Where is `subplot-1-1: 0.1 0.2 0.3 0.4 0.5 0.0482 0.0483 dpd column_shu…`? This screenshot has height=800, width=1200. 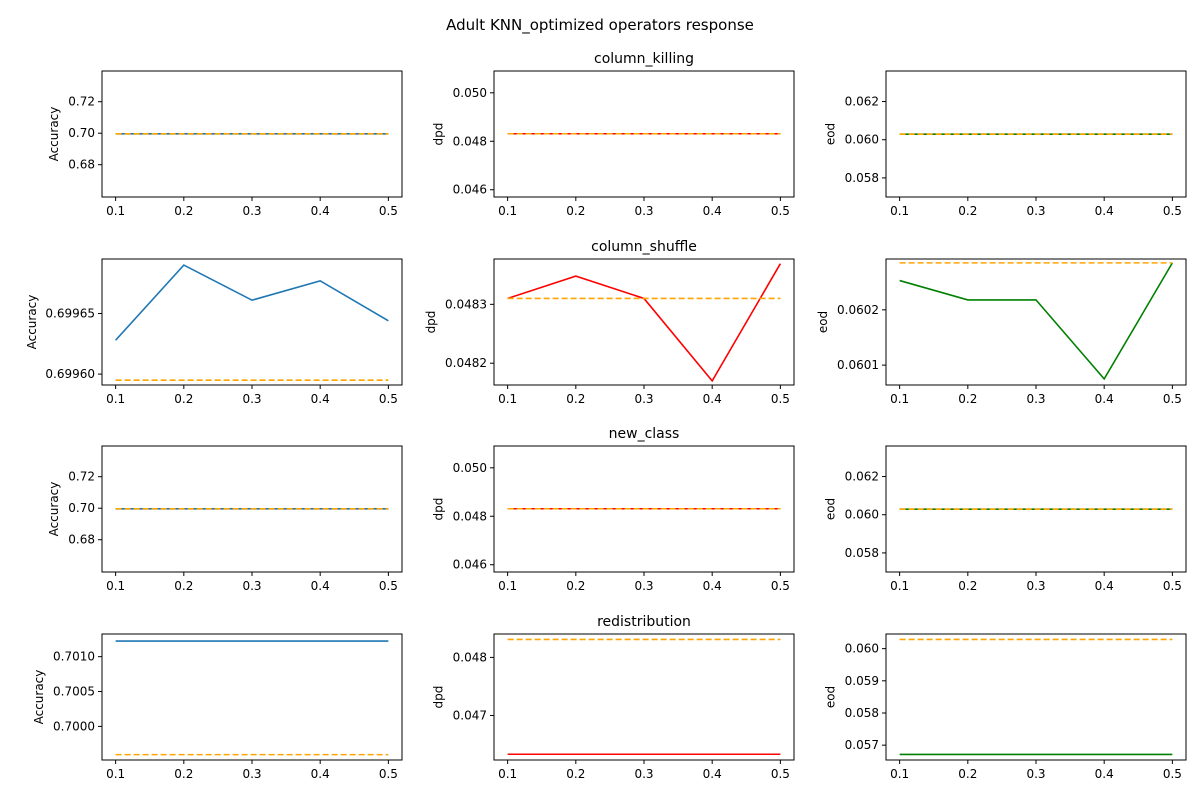 subplot-1-1: 0.1 0.2 0.3 0.4 0.5 0.0482 0.0483 dpd column_shu… is located at coordinates (609, 322).